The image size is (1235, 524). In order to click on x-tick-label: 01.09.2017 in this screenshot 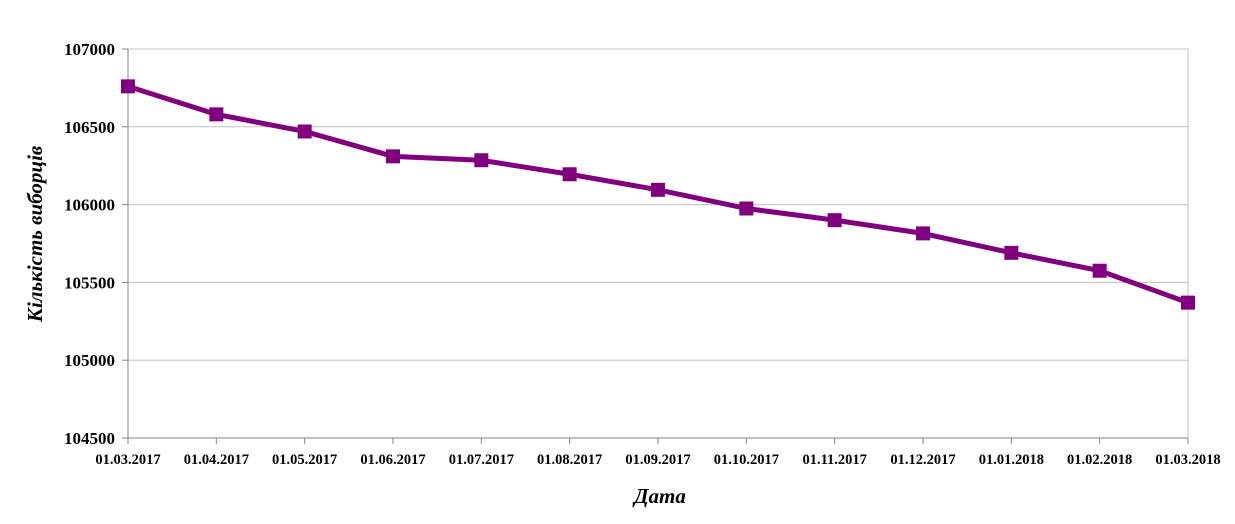, I will do `click(657, 460)`.